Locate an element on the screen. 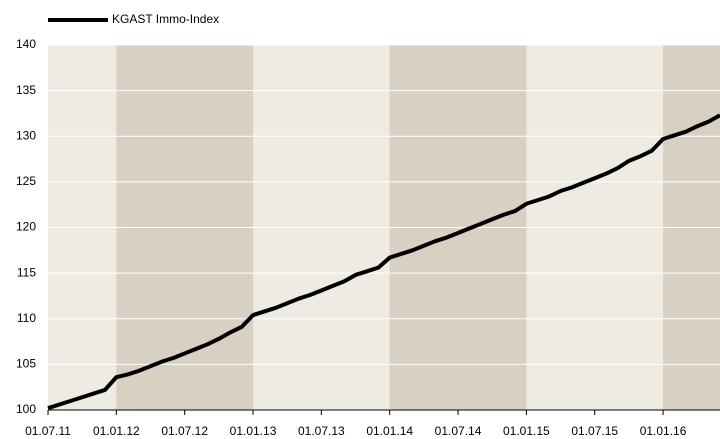 The image size is (720, 439). x-tick-label: 01.01.13 is located at coordinates (253, 431).